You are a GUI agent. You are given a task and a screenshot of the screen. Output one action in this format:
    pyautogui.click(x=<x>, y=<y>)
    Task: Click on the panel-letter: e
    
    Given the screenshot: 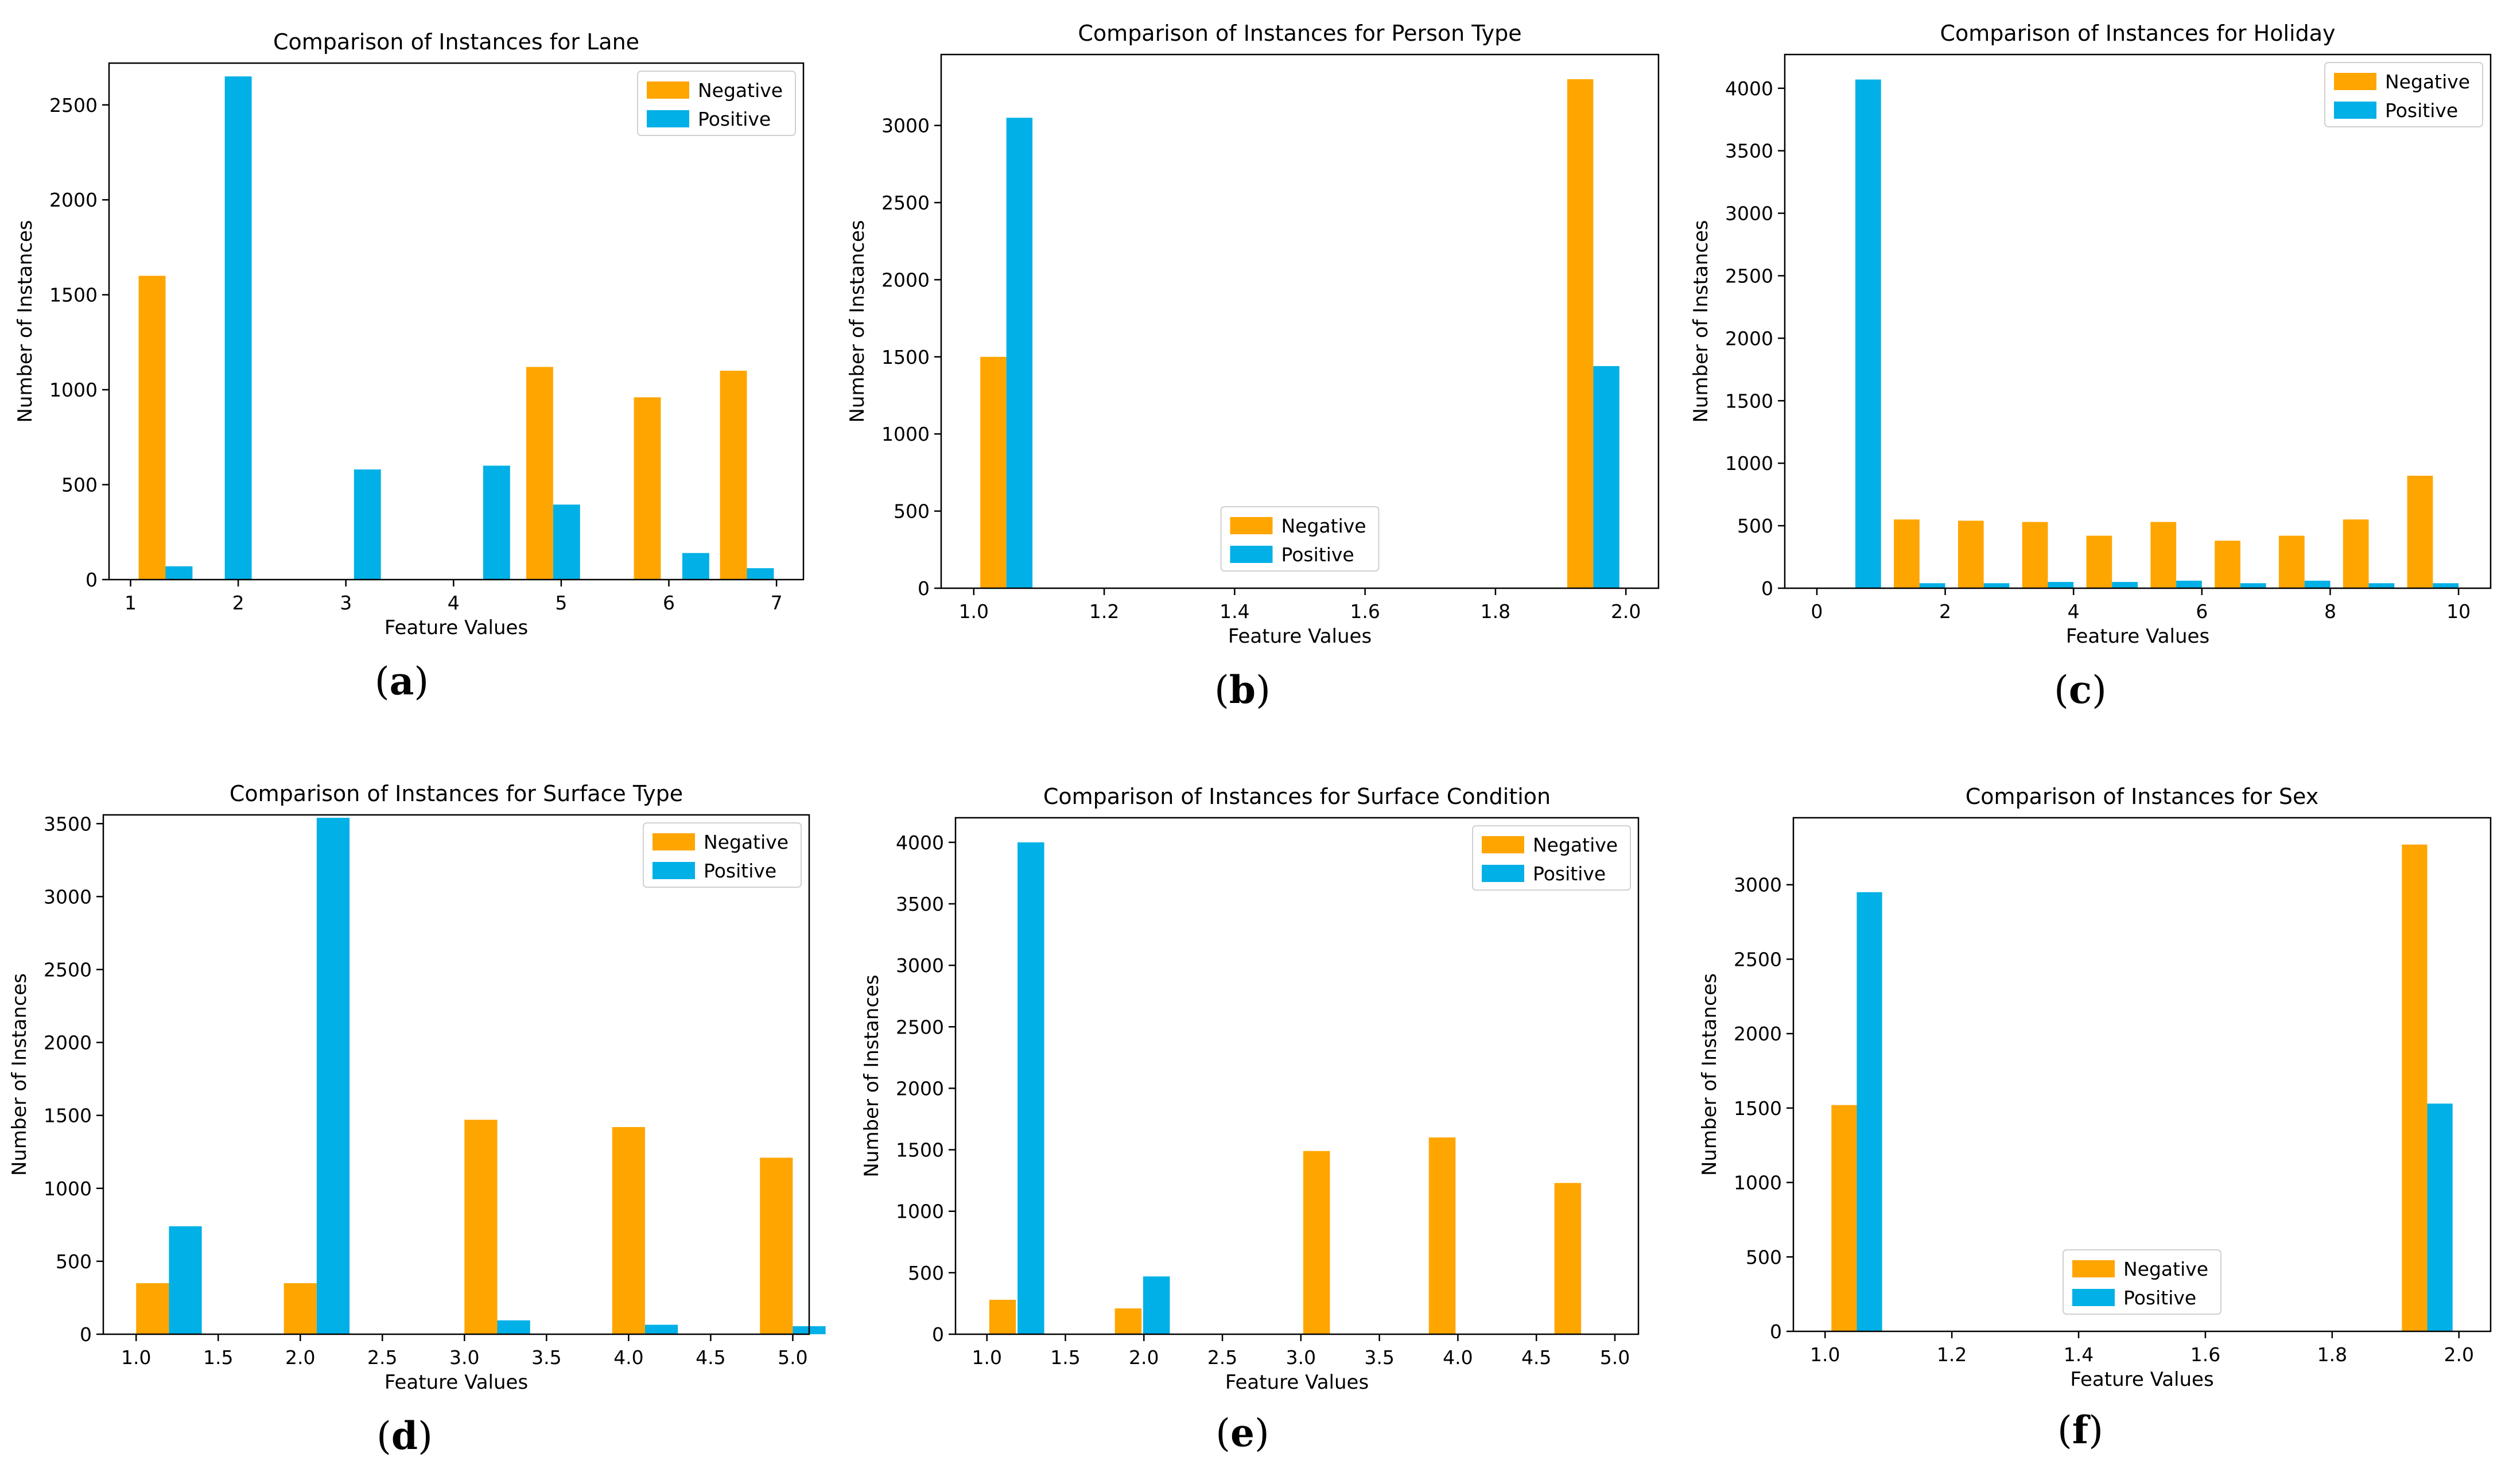 What is the action you would take?
    pyautogui.click(x=1242, y=1433)
    